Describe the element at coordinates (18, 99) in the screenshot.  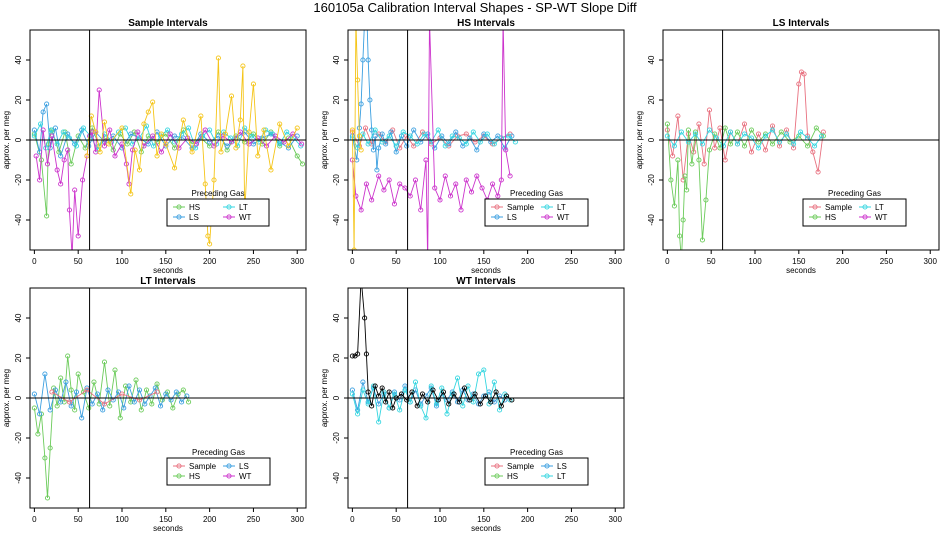
I see `y-tick-label: 20` at that location.